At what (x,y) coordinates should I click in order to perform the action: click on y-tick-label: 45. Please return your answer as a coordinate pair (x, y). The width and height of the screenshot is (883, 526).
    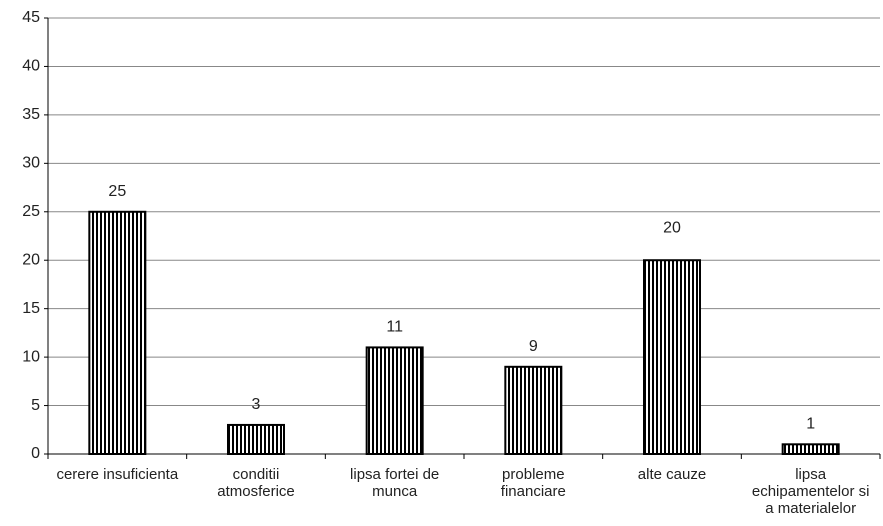
    Looking at the image, I should click on (31, 17).